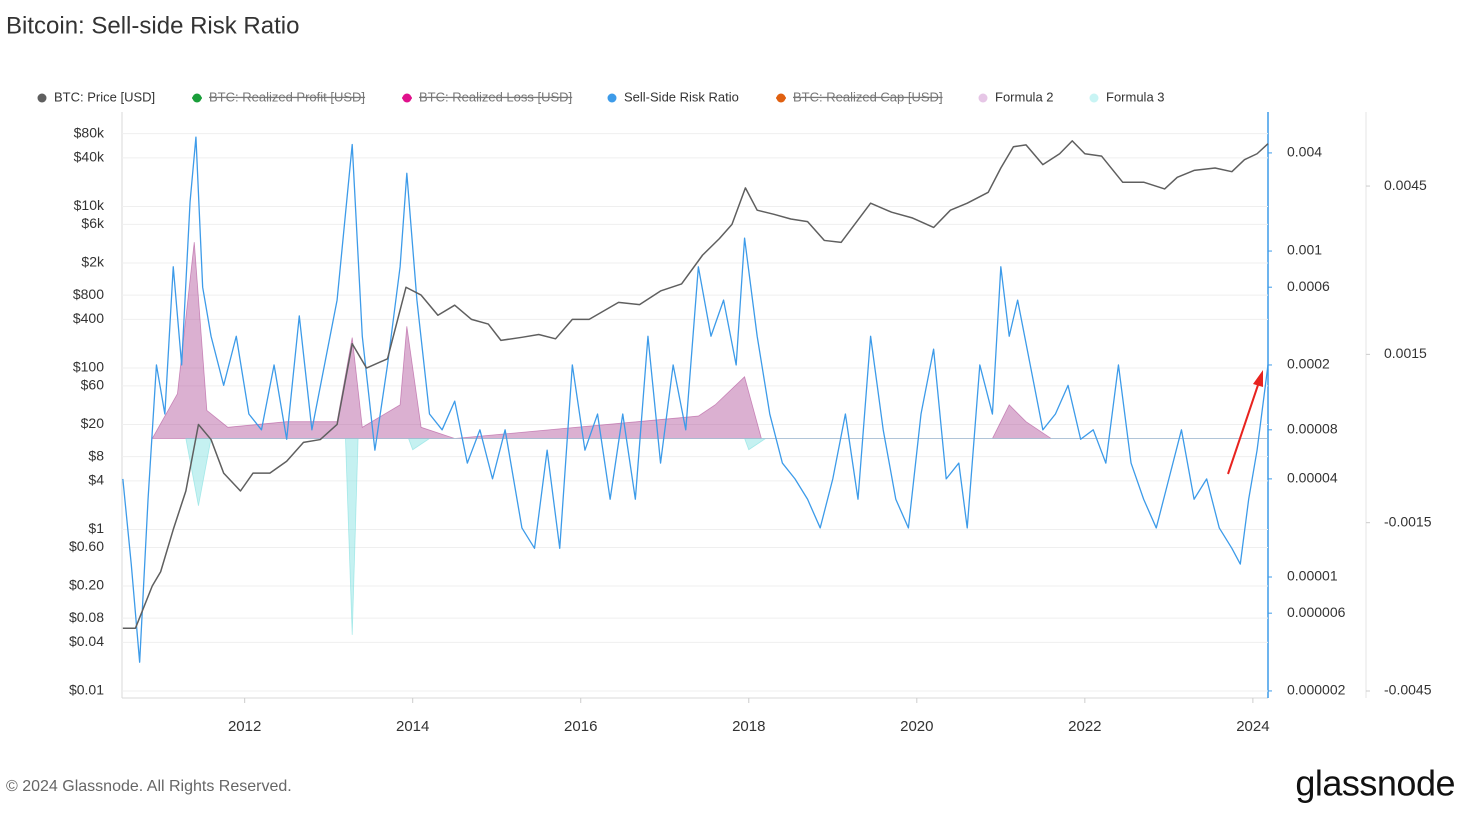 The width and height of the screenshot is (1473, 822). What do you see at coordinates (93, 423) in the screenshot?
I see `y-tick-label: $20` at bounding box center [93, 423].